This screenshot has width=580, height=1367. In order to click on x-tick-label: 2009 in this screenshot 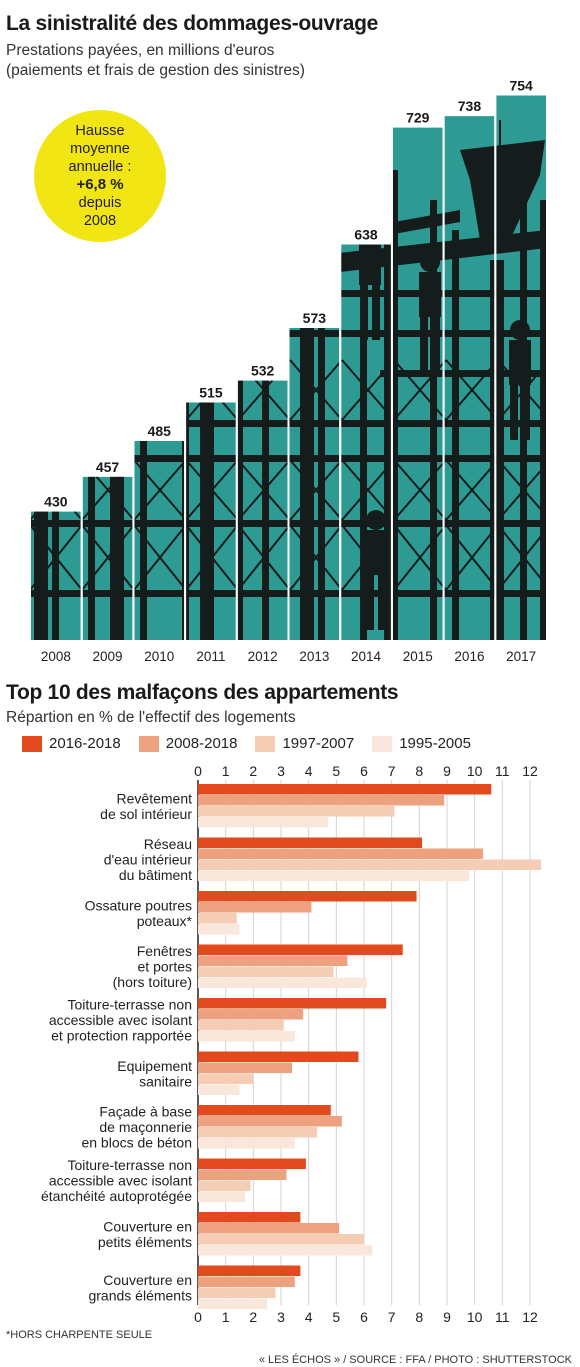, I will do `click(108, 656)`.